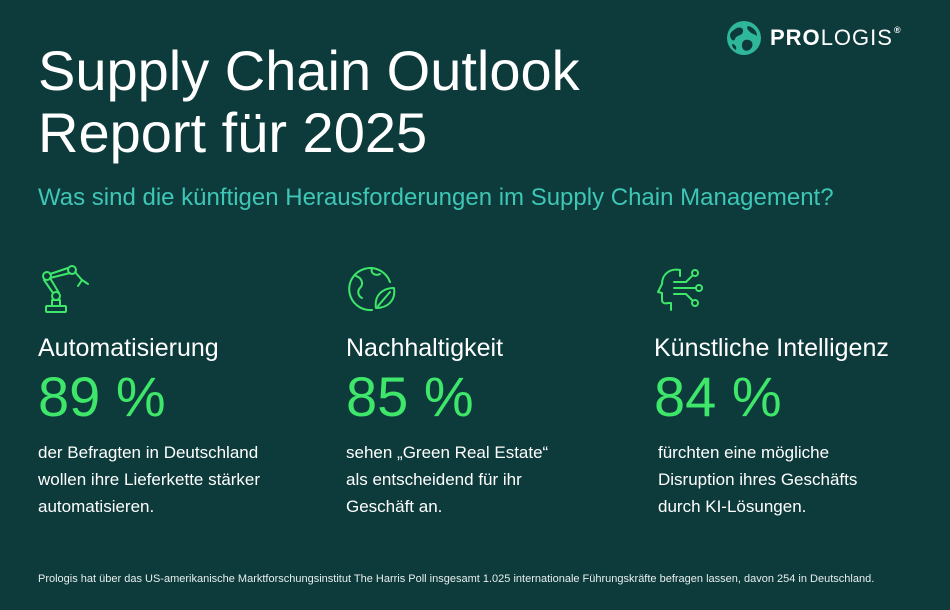 The height and width of the screenshot is (610, 950). What do you see at coordinates (102, 396) in the screenshot?
I see `stat-automation: 89 %` at bounding box center [102, 396].